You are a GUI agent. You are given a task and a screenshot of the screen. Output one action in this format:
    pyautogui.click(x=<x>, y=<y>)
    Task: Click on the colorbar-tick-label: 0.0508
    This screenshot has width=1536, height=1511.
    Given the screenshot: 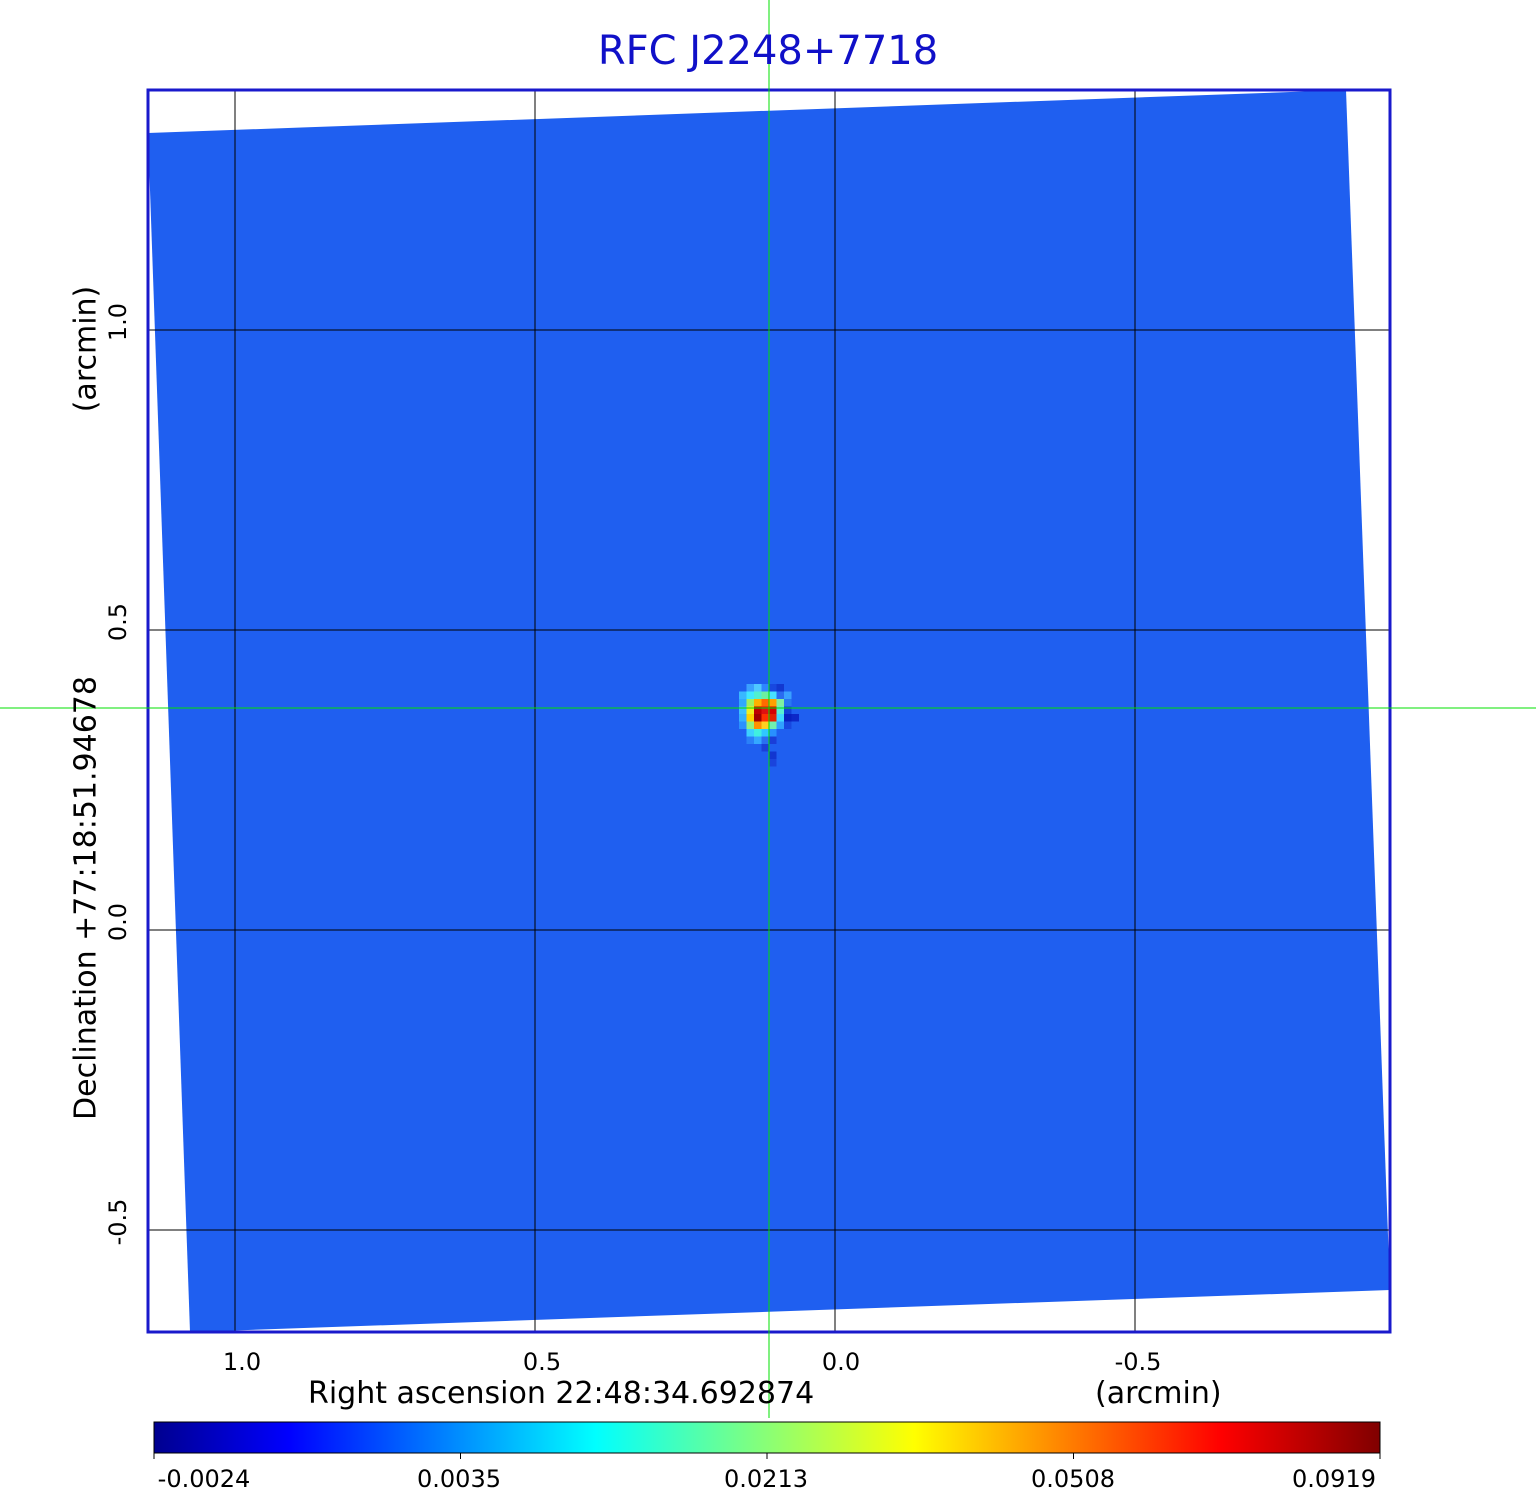 What is the action you would take?
    pyautogui.click(x=1073, y=1479)
    